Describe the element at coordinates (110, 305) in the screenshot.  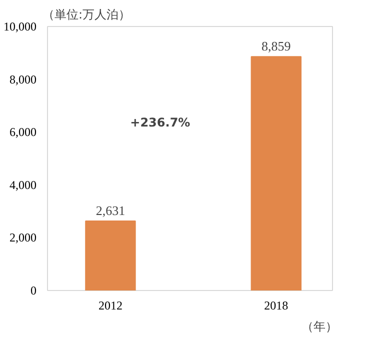
I see `x-tick-label: 2012` at that location.